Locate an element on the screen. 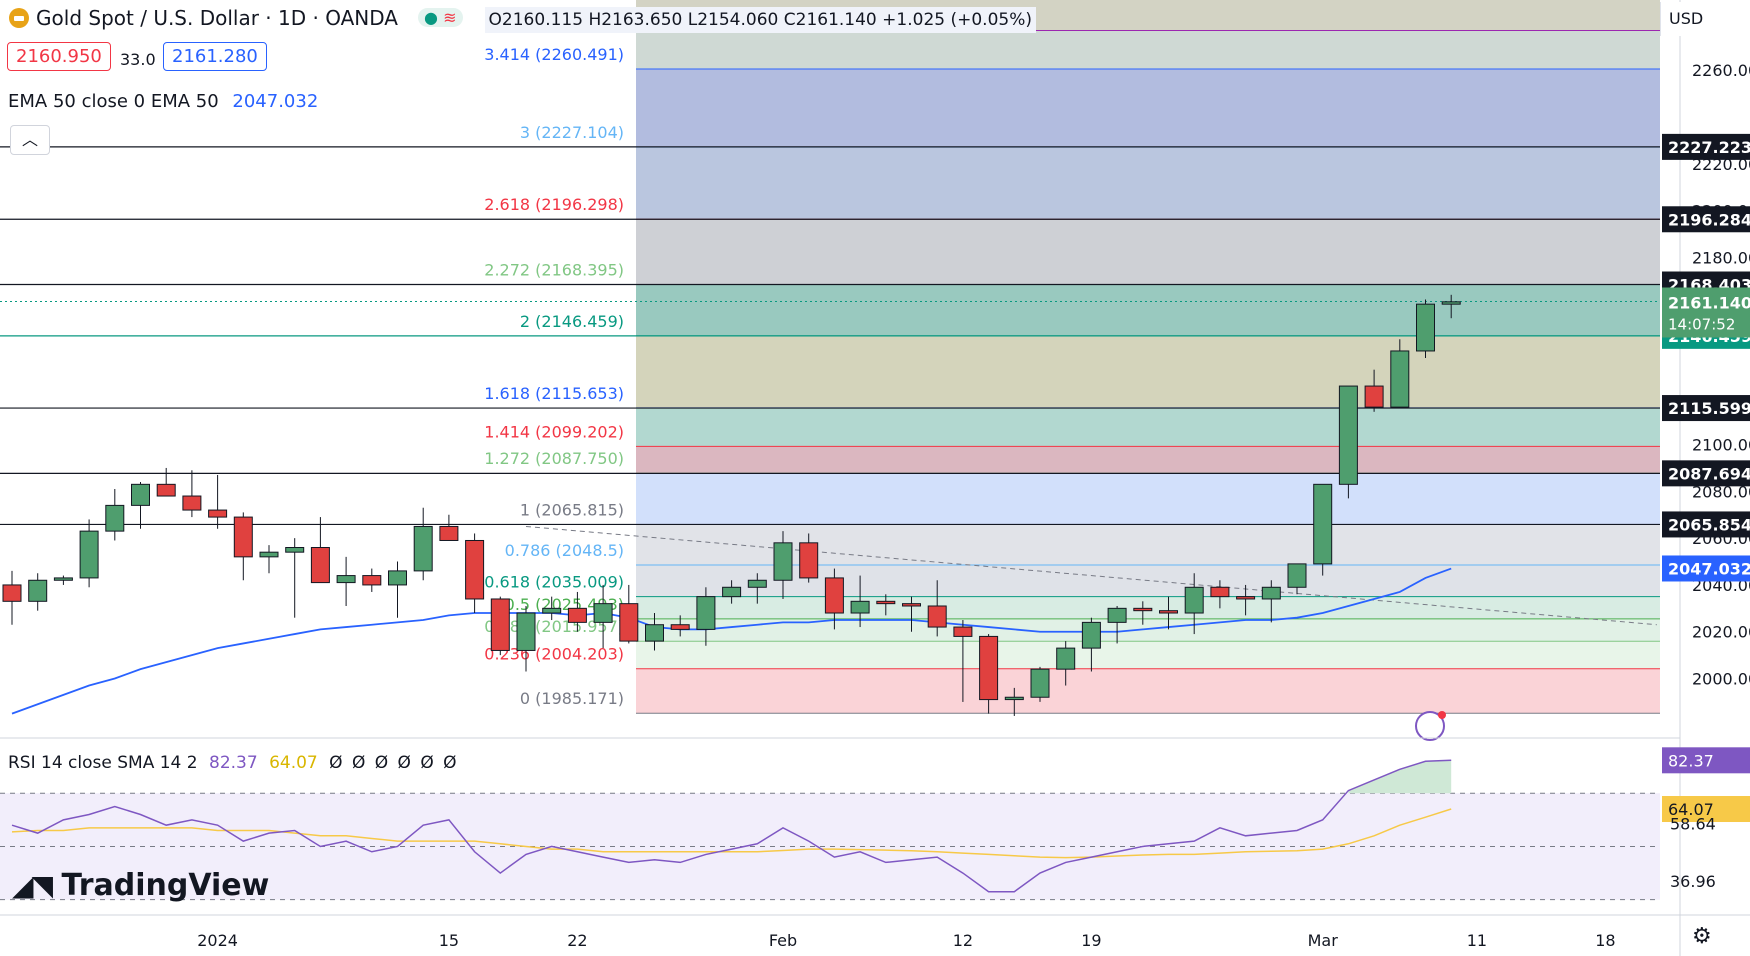 The image size is (1750, 956). fib-level-label: 3 (2227.104) is located at coordinates (572, 132).